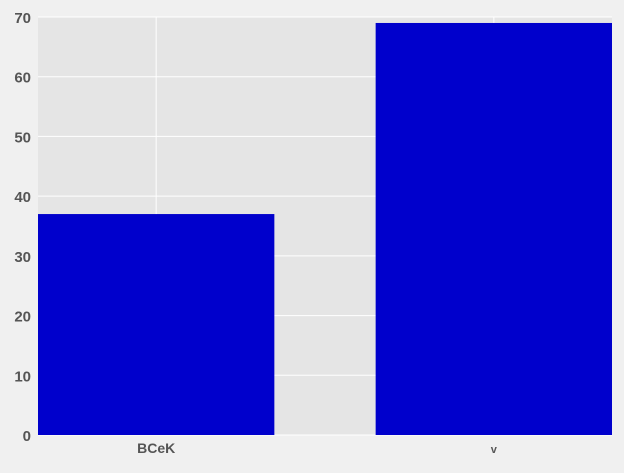 The width and height of the screenshot is (624, 473). I want to click on x-tick-label: v, so click(494, 450).